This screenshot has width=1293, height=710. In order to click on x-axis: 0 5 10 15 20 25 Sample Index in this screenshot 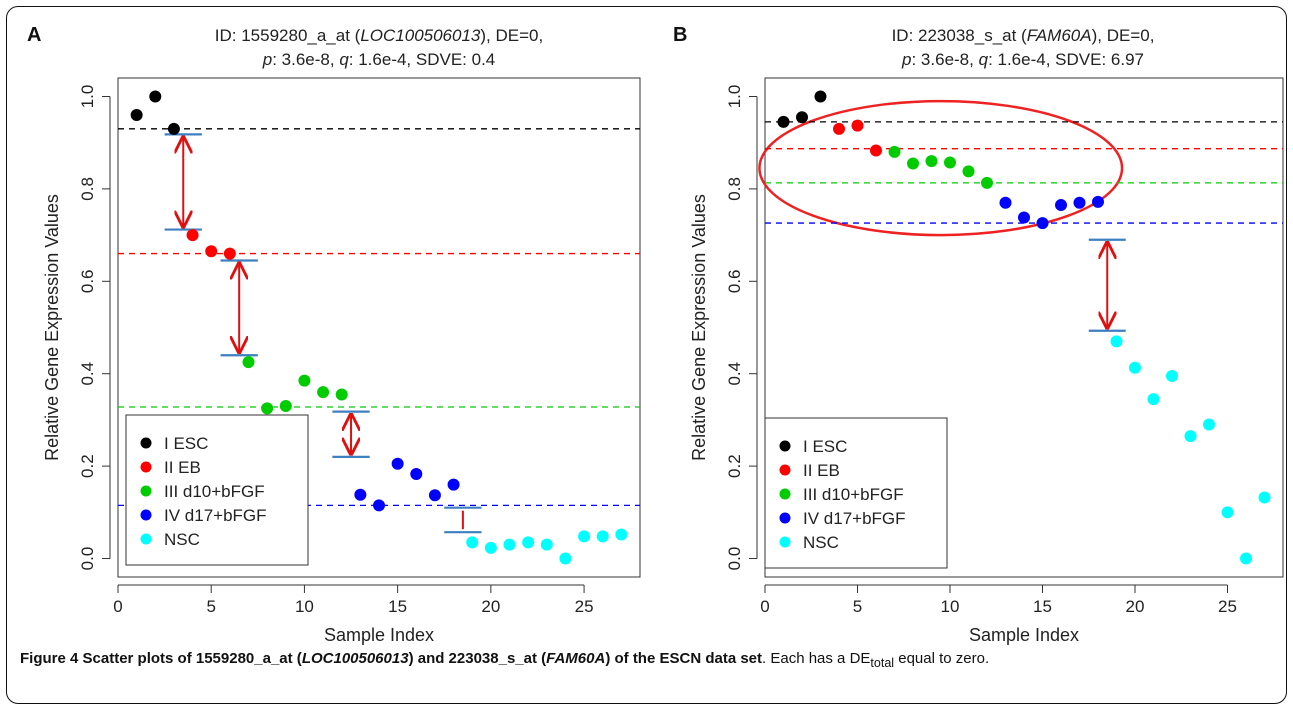, I will do `click(353, 614)`.